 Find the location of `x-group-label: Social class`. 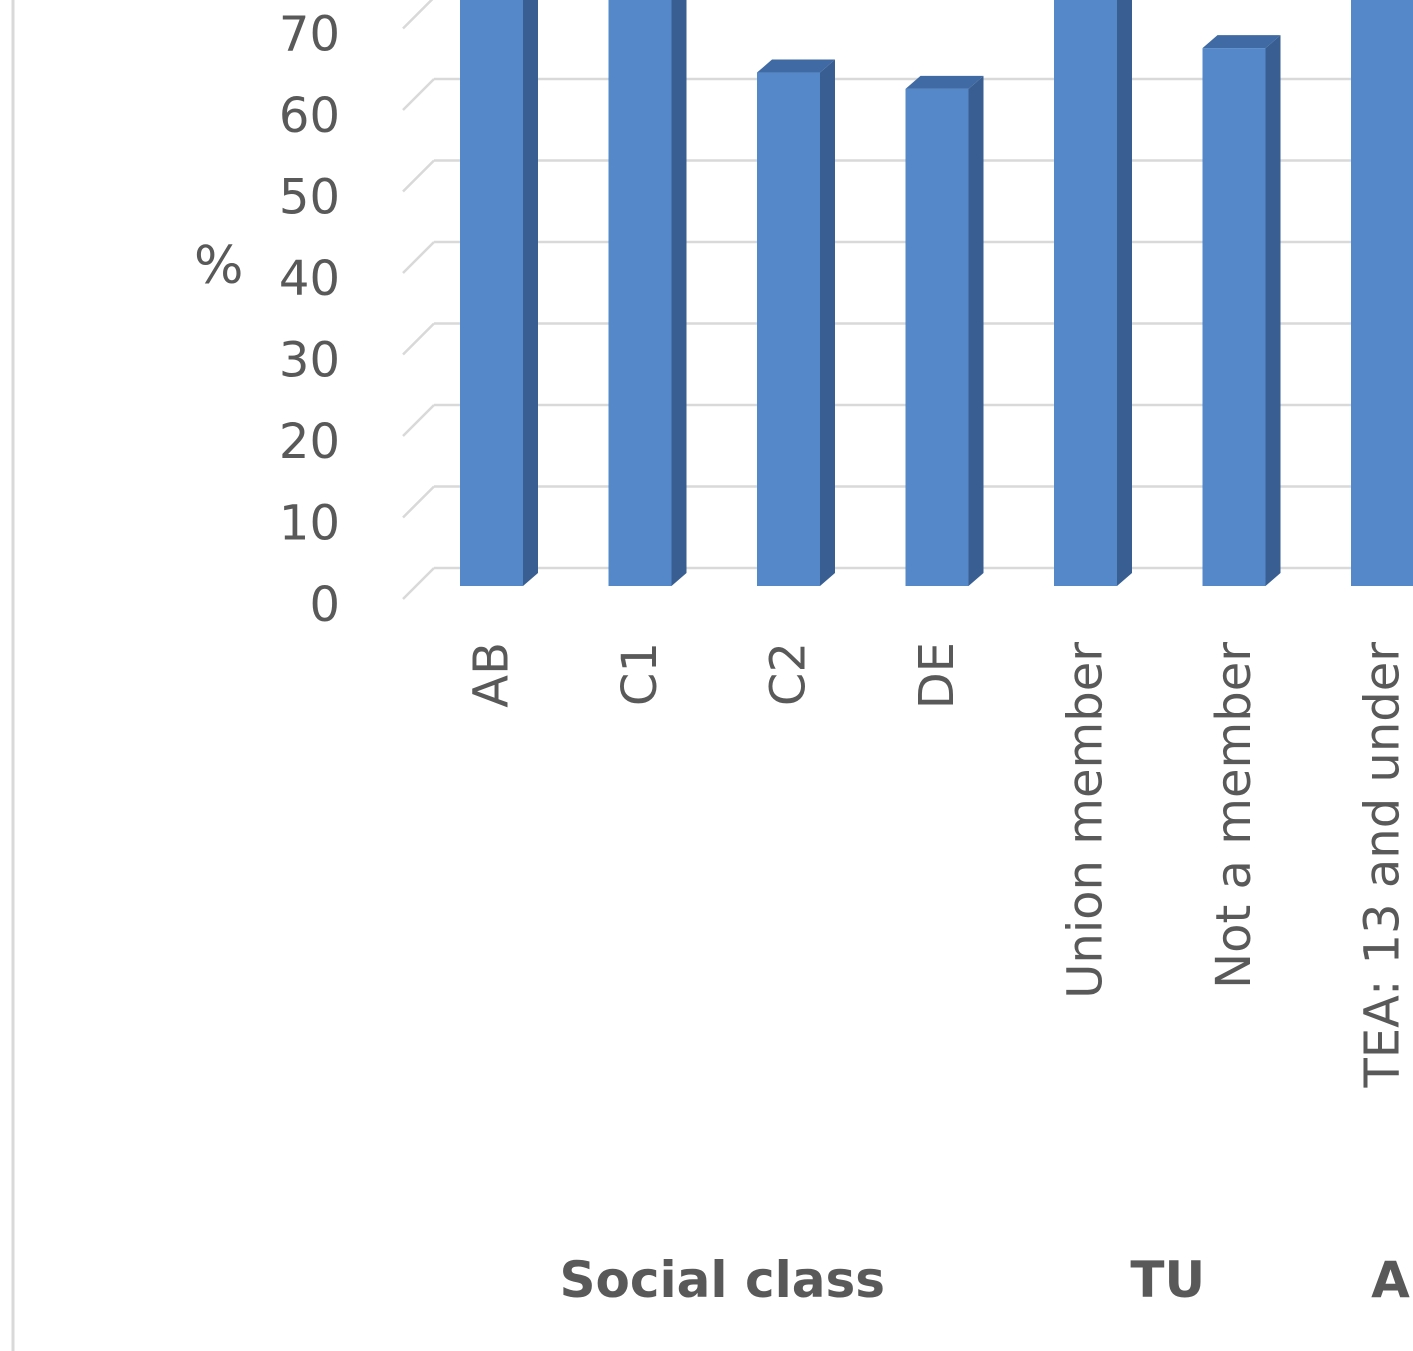

x-group-label: Social class is located at coordinates (722, 1280).